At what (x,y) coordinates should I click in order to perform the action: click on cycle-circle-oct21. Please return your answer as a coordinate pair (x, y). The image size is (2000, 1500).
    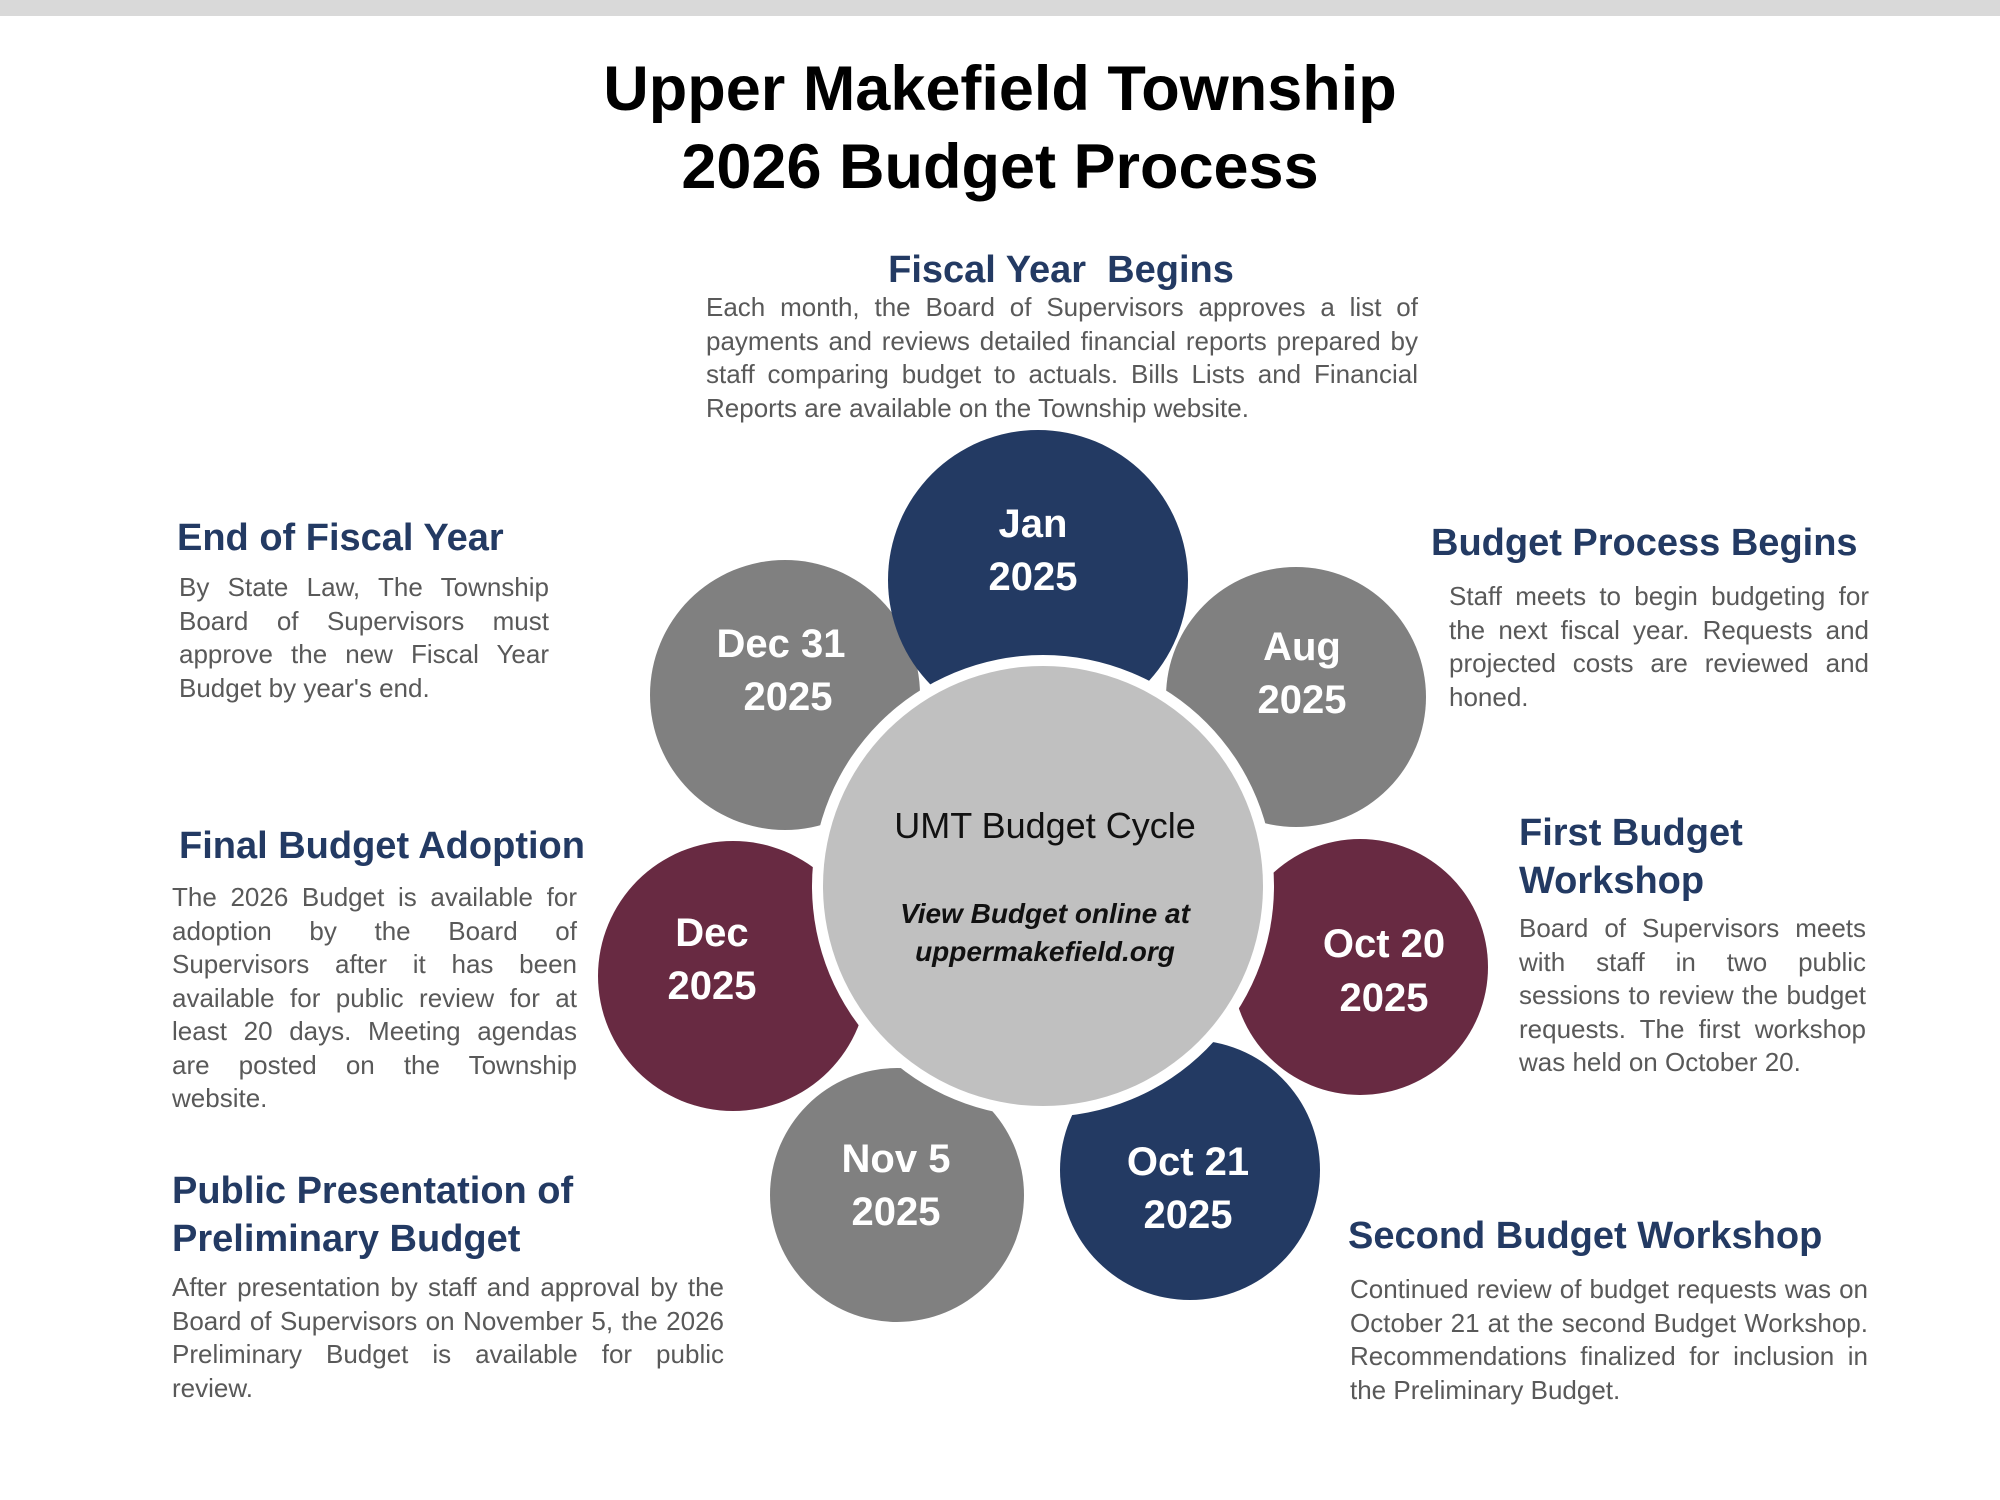
    Looking at the image, I should click on (1190, 1170).